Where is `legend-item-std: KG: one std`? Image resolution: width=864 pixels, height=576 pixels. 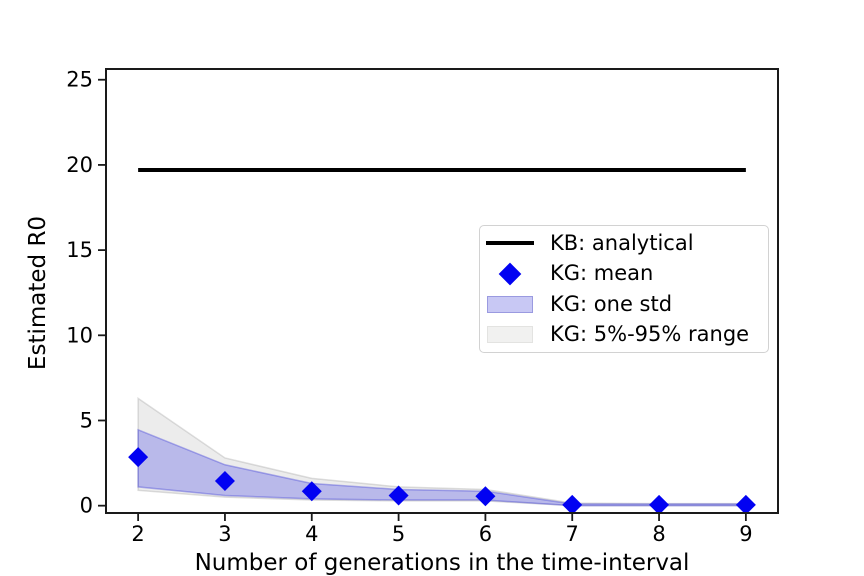 legend-item-std: KG: one std is located at coordinates (623, 304).